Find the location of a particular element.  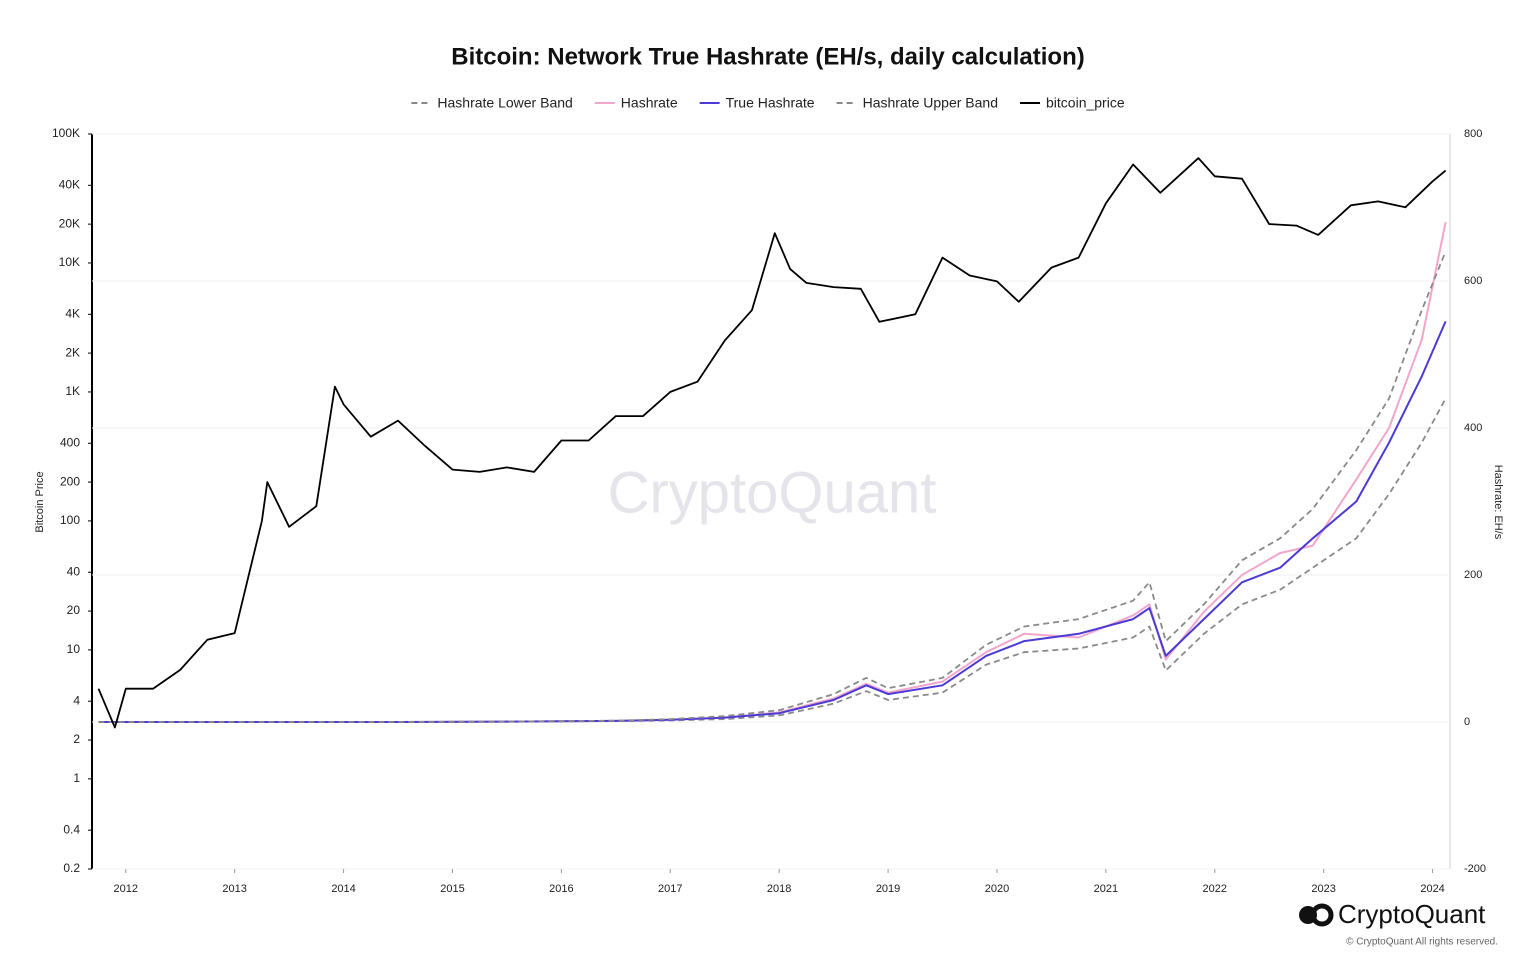

y-tick-label: 10 is located at coordinates (74, 649).